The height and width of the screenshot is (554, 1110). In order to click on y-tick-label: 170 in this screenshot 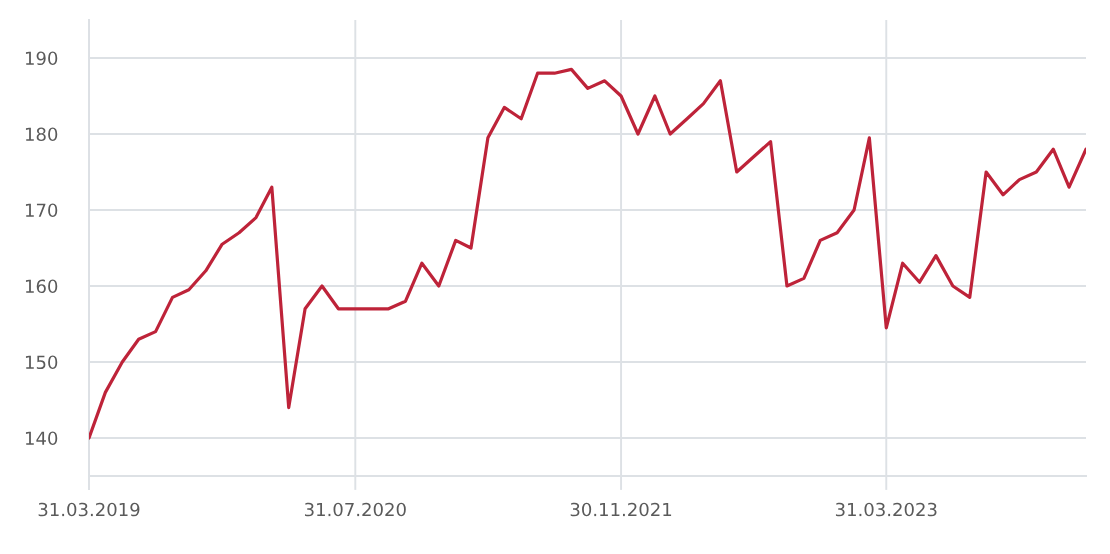, I will do `click(41, 210)`.